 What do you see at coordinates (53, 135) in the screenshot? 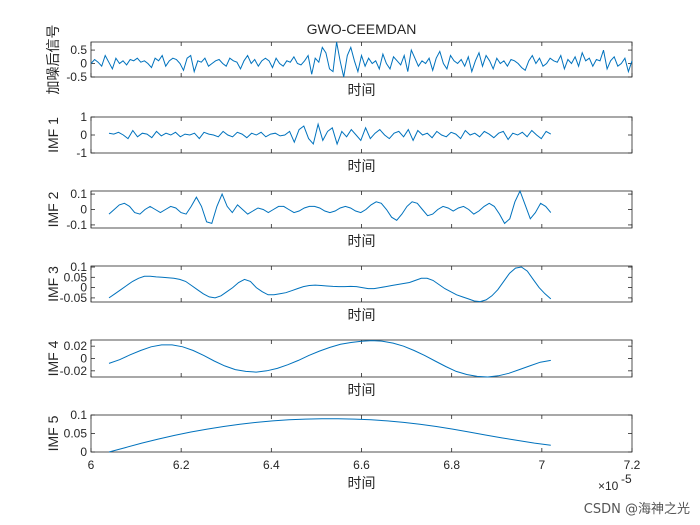
I see `y-axis-label: IMF 1` at bounding box center [53, 135].